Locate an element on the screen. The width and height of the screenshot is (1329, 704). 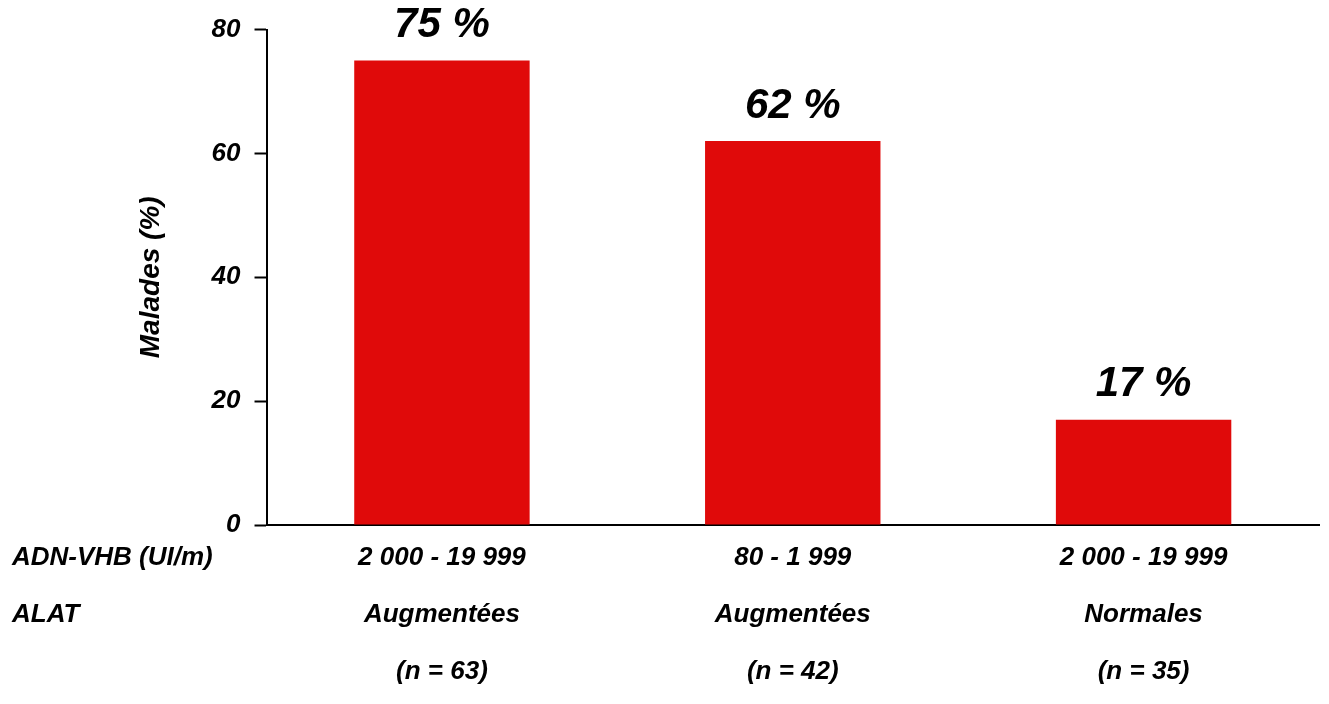
y-tick-label: 60 is located at coordinates (226, 151).